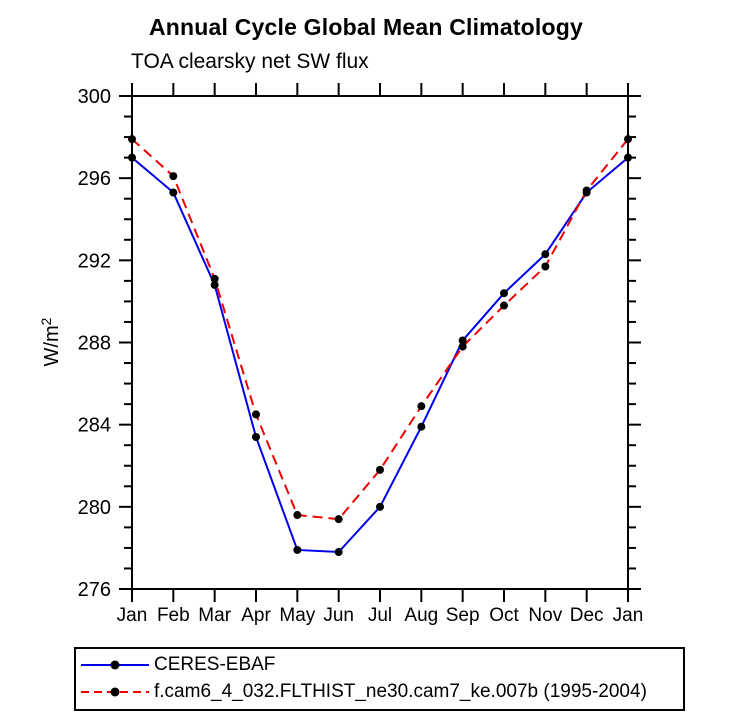 The width and height of the screenshot is (732, 719). What do you see at coordinates (256, 615) in the screenshot?
I see `x-tick-label: Apr` at bounding box center [256, 615].